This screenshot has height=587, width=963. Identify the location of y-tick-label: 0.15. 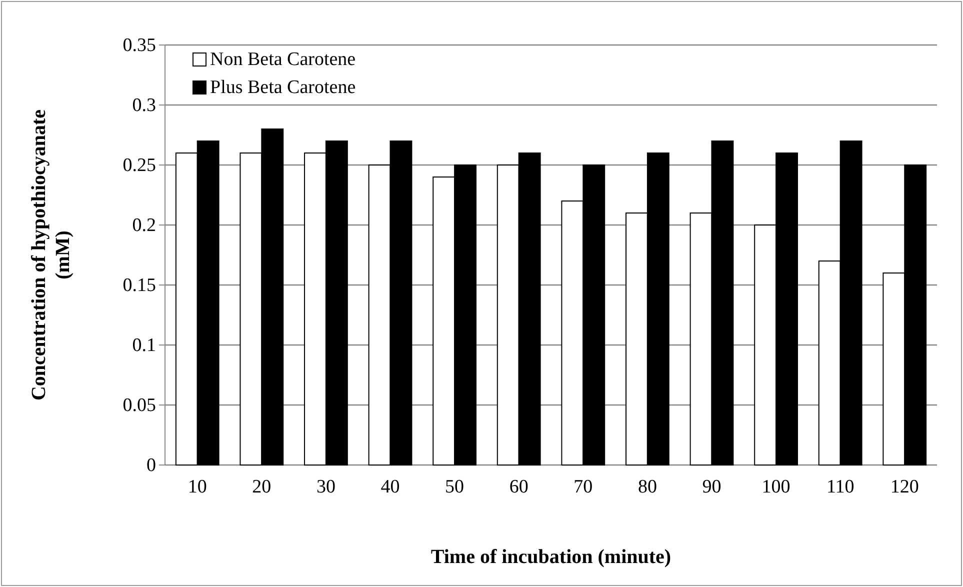
(139, 285).